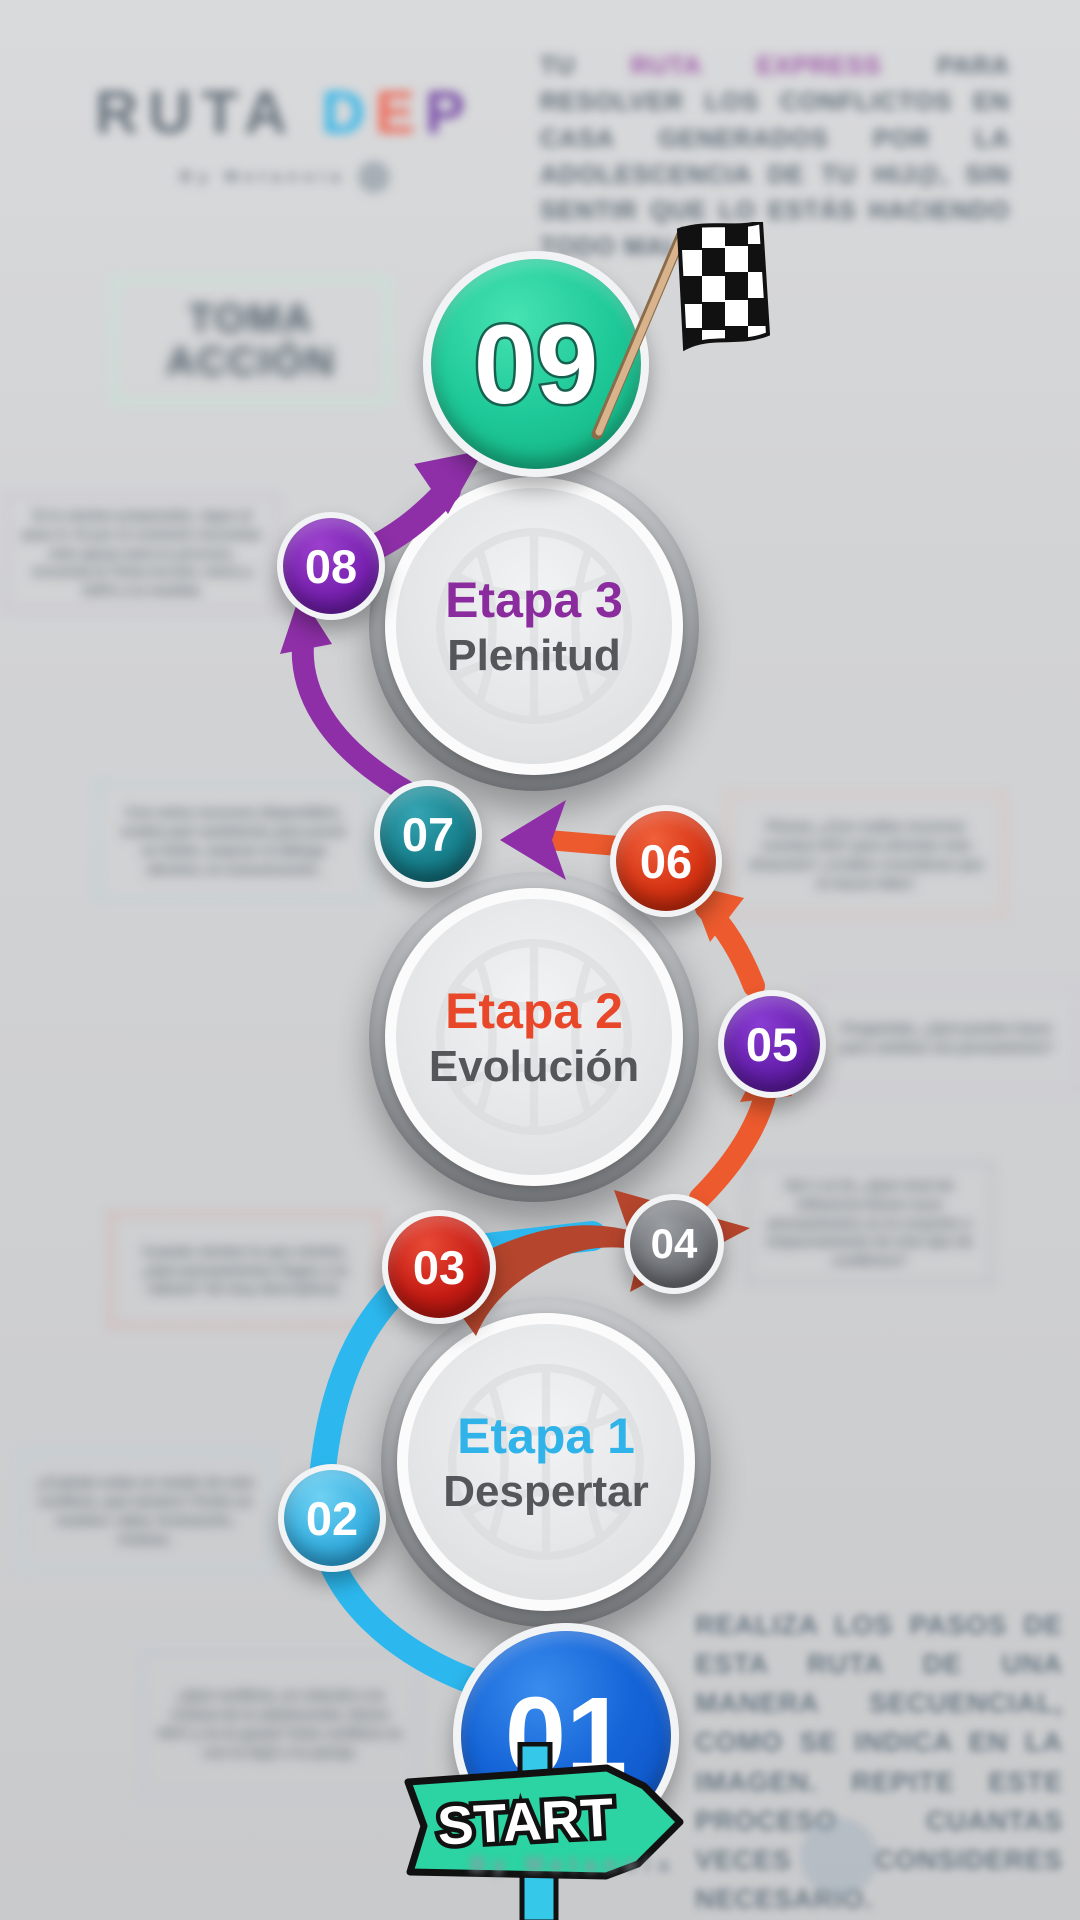  I want to click on arrow-left-icon, so click(533, 840).